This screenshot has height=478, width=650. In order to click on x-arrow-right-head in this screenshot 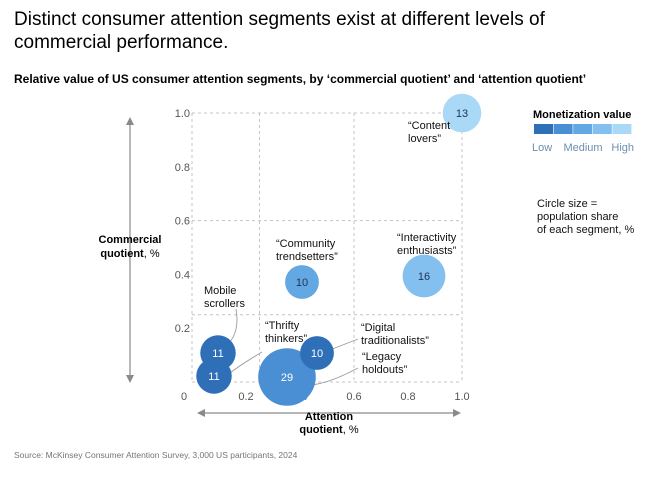, I will do `click(457, 413)`.